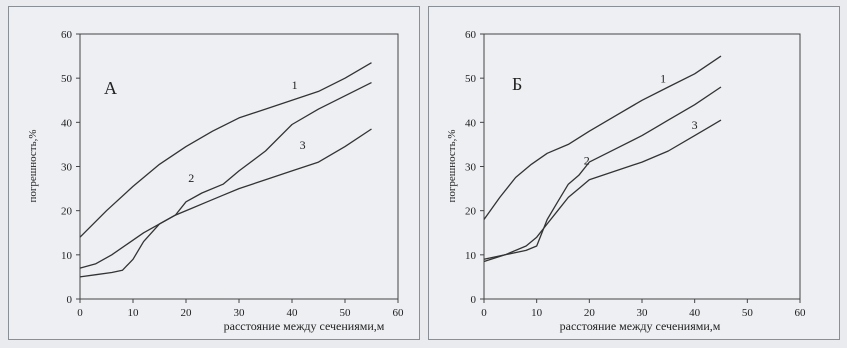 This screenshot has width=847, height=348. I want to click on panel-label: А, so click(110, 88).